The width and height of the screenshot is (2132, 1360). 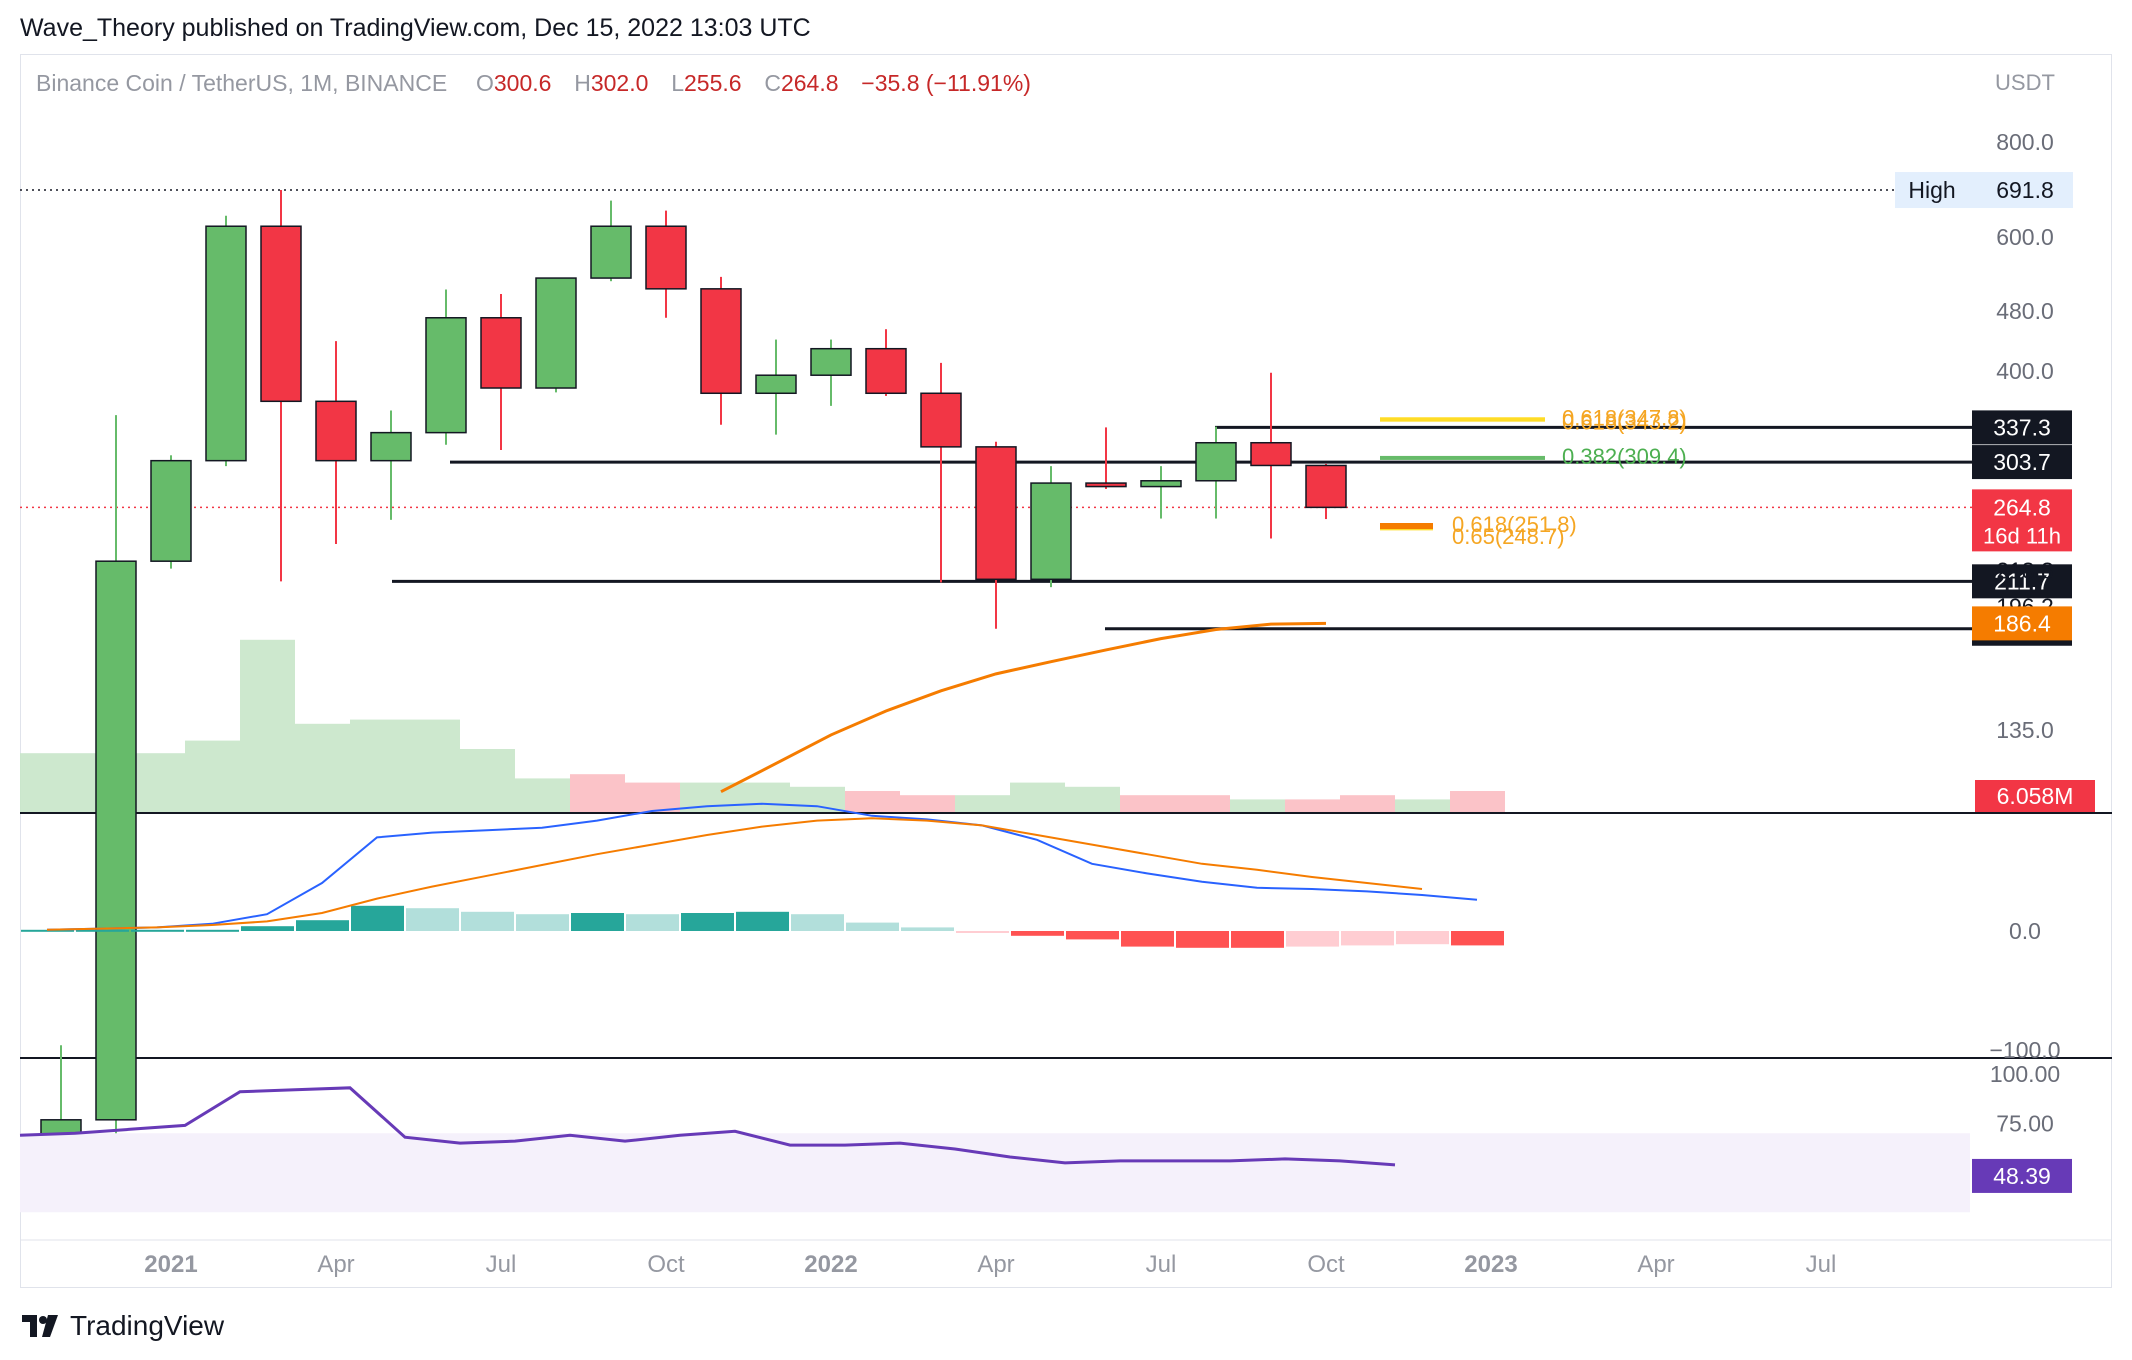 I want to click on y-tick-label: 135.0, so click(x=2025, y=730).